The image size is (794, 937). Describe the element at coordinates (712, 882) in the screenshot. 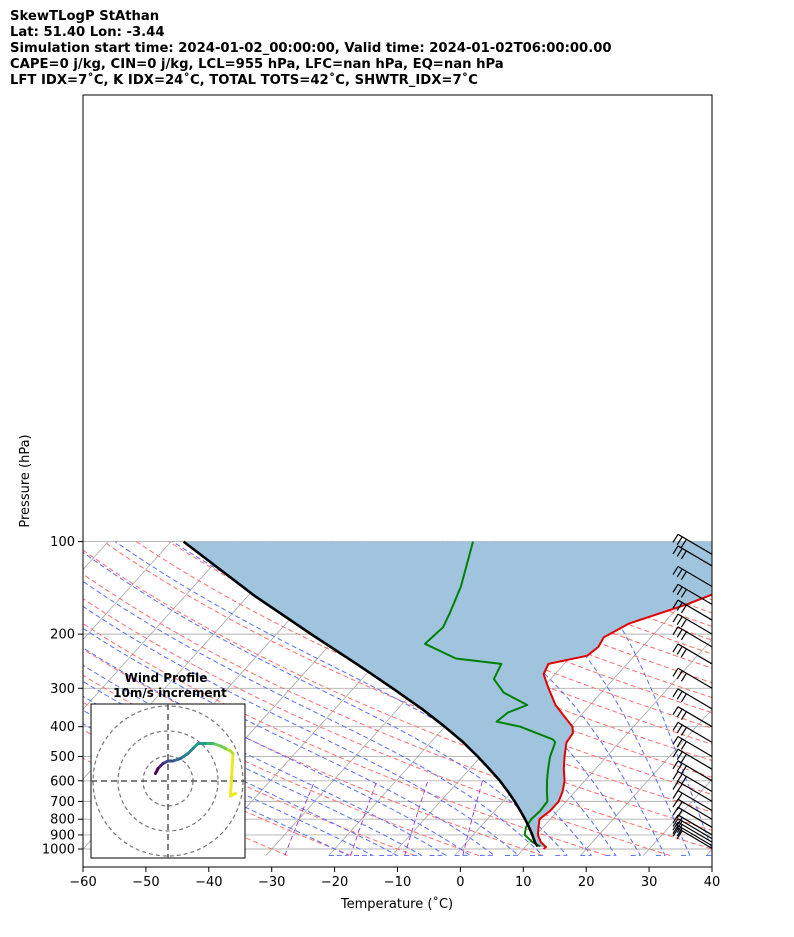

I see `x-tick-label: 40` at that location.